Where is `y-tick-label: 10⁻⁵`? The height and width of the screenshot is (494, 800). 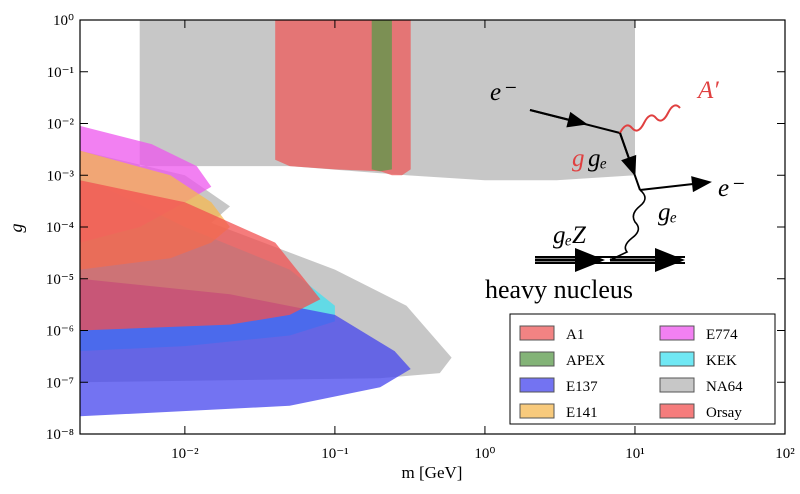 y-tick-label: 10⁻⁵ is located at coordinates (60, 280).